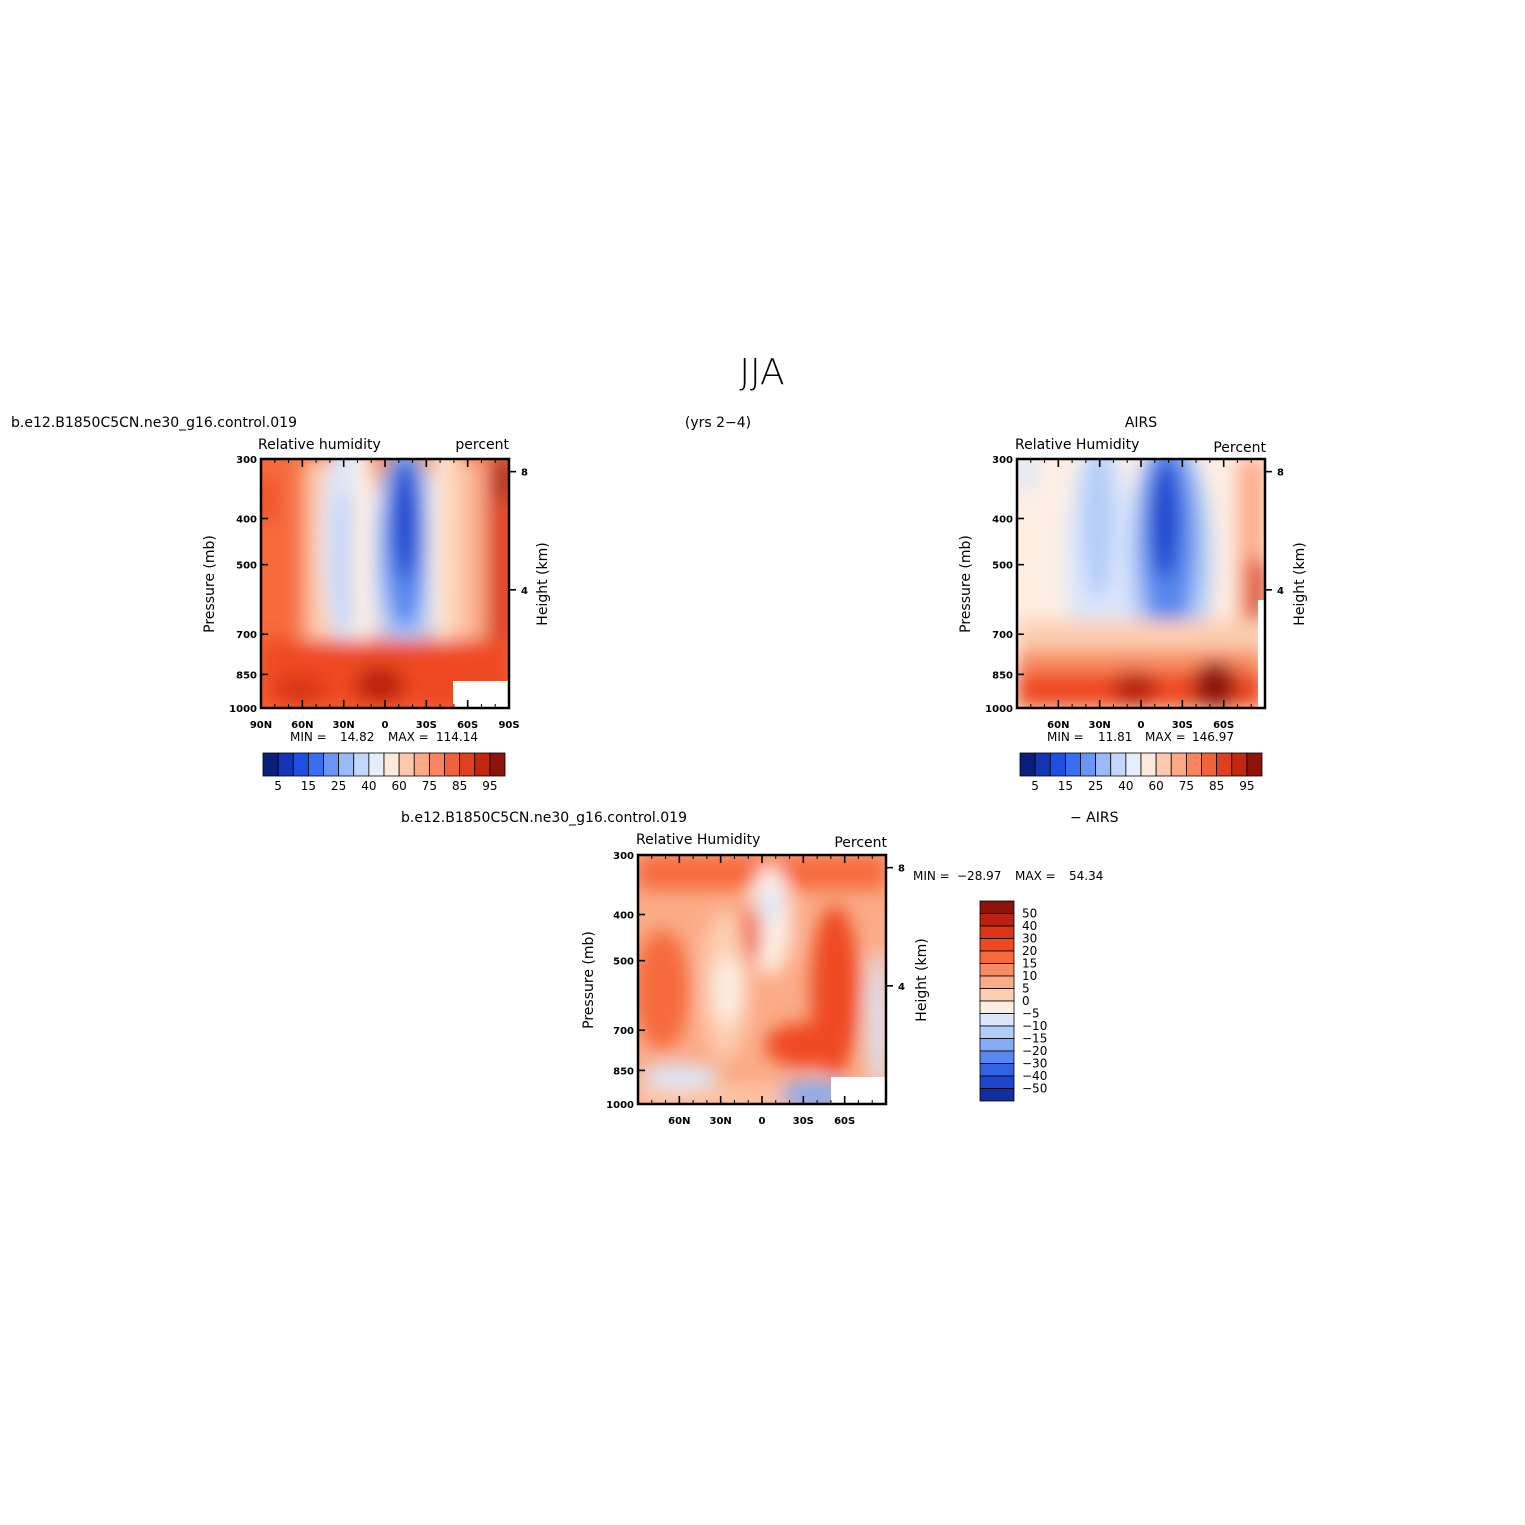 Image resolution: width=1525 pixels, height=1525 pixels. What do you see at coordinates (1026, 1001) in the screenshot?
I see `panel-diff-colorbar-label: 0` at bounding box center [1026, 1001].